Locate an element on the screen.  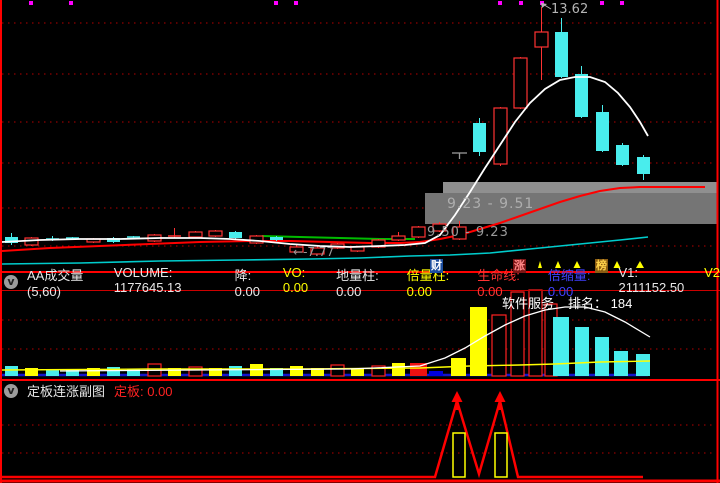
gap-zone-box is located at coordinates (580, 187).